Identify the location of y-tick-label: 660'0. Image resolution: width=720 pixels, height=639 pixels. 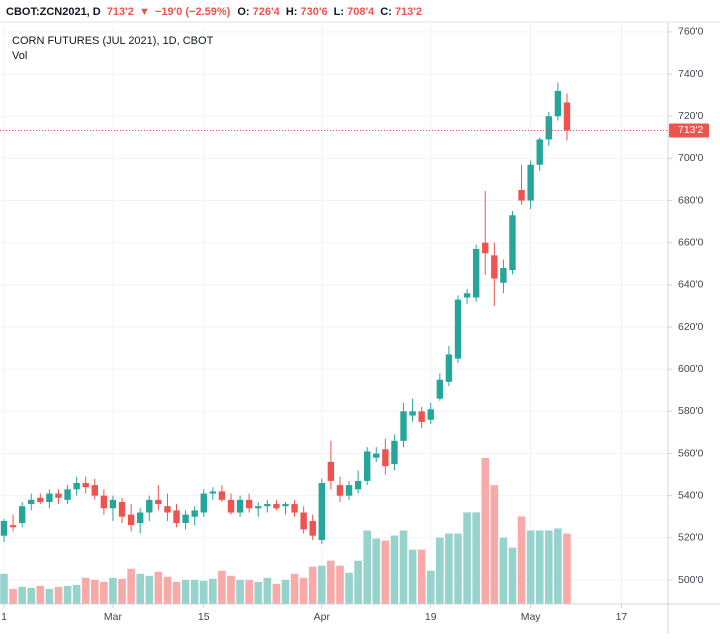
(691, 242).